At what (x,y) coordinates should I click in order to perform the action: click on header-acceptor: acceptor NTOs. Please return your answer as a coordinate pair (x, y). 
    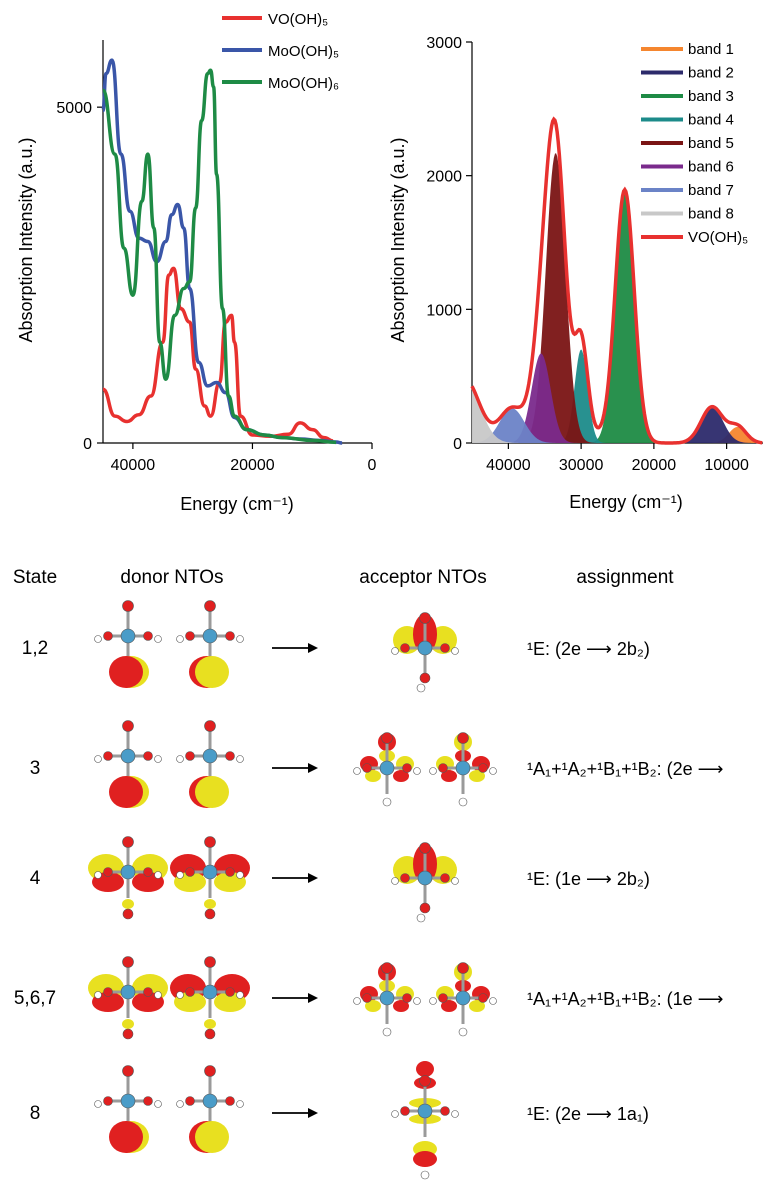
    Looking at the image, I should click on (422, 577).